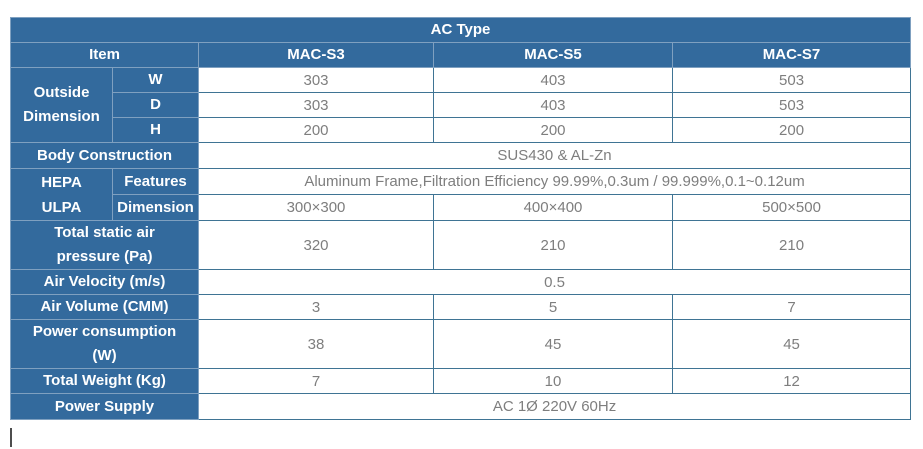  Describe the element at coordinates (61, 182) in the screenshot. I see `hepa-label: HEPA` at that location.